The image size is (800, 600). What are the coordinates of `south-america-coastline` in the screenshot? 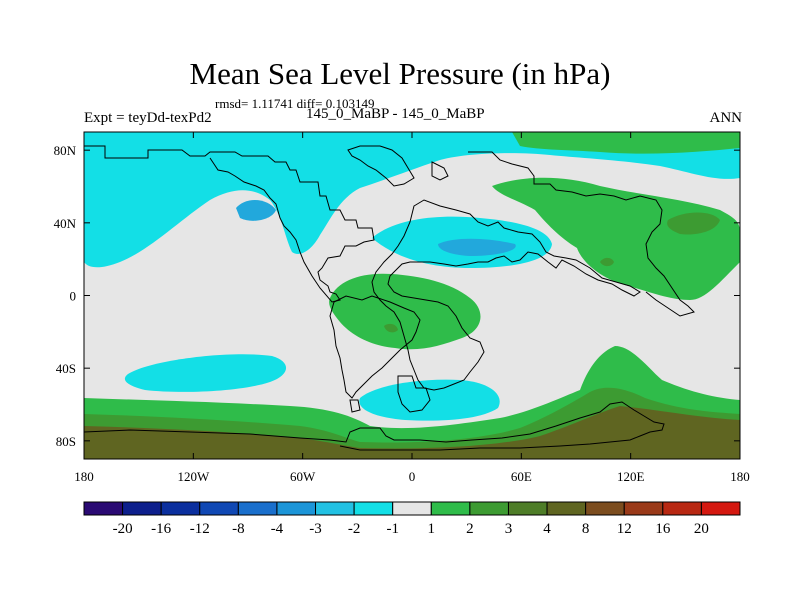 It's located at (375, 347).